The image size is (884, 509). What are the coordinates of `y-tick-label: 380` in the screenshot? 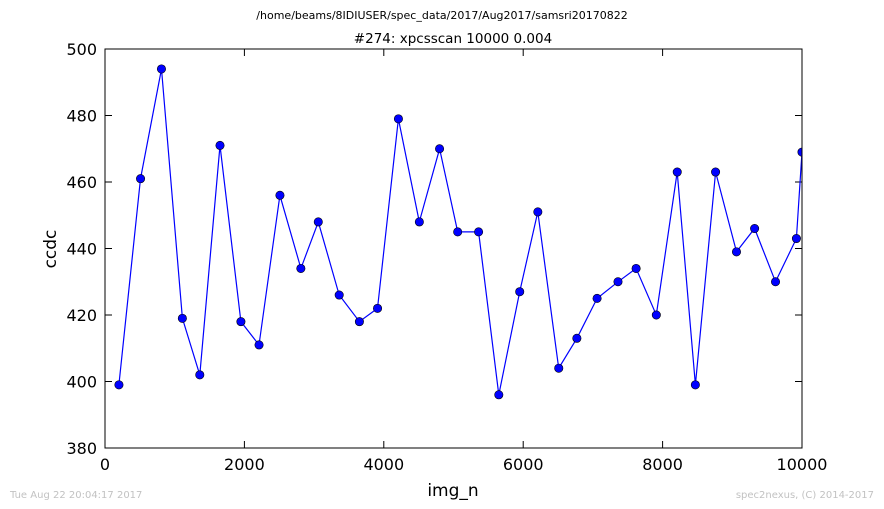 It's located at (81, 448).